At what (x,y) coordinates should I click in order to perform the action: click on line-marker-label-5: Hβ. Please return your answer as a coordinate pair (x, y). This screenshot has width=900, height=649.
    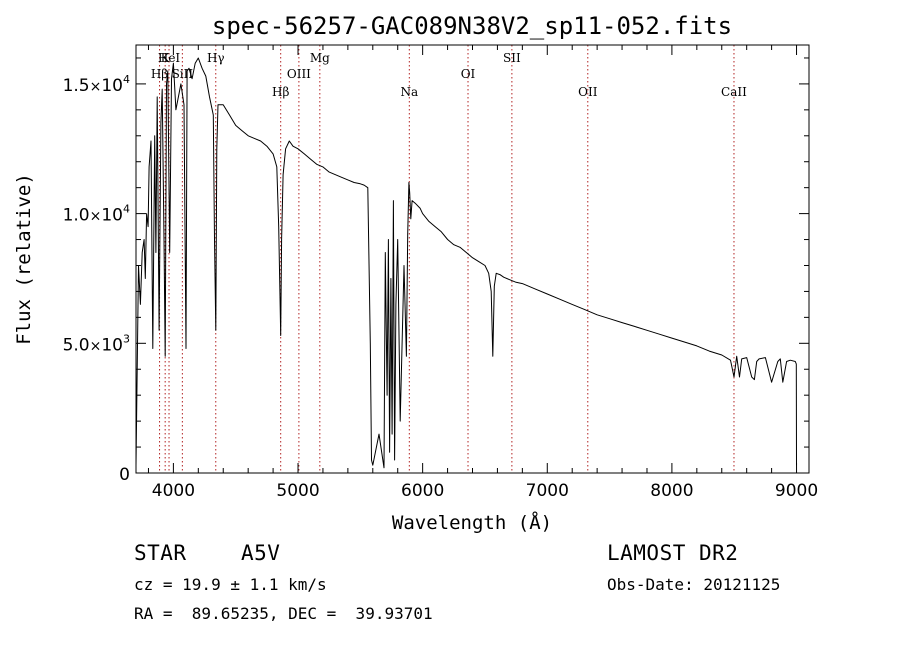
    Looking at the image, I should click on (280, 92).